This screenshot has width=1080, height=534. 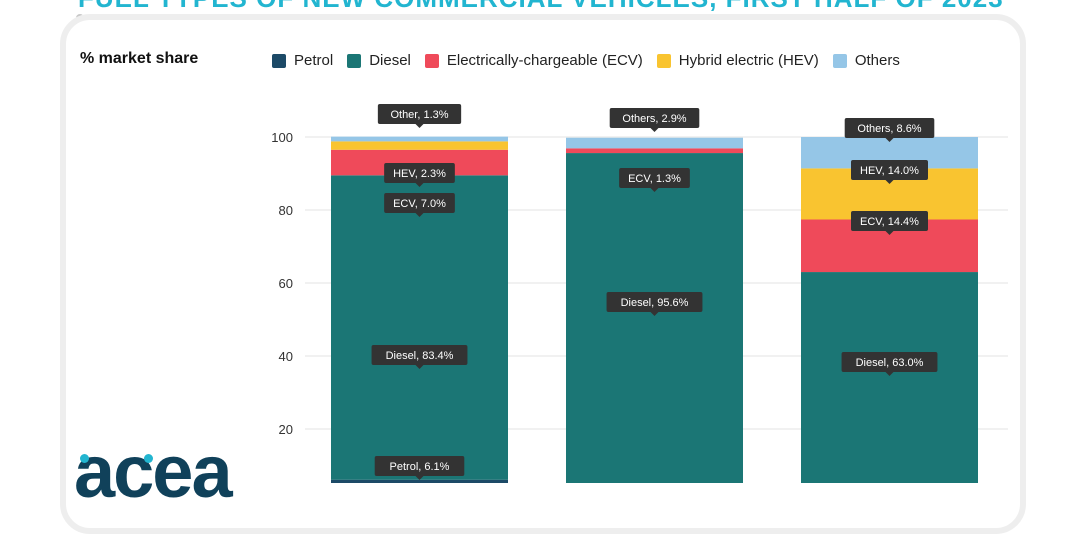 I want to click on data-label: HEV, 2.3%, so click(x=419, y=175).